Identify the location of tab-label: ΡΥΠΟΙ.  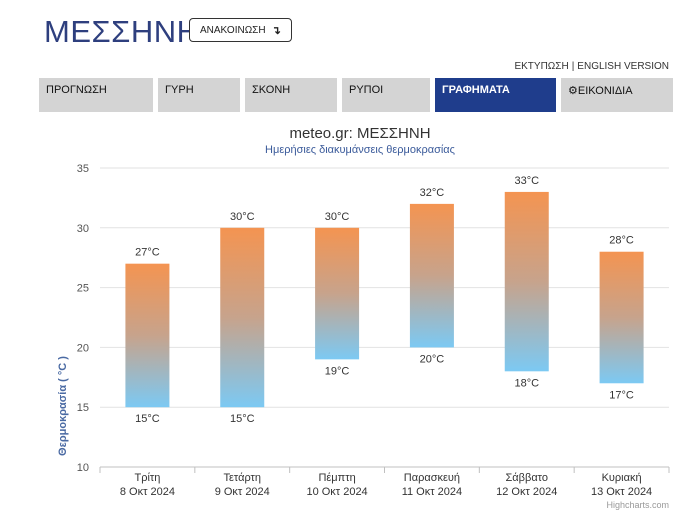
(366, 90).